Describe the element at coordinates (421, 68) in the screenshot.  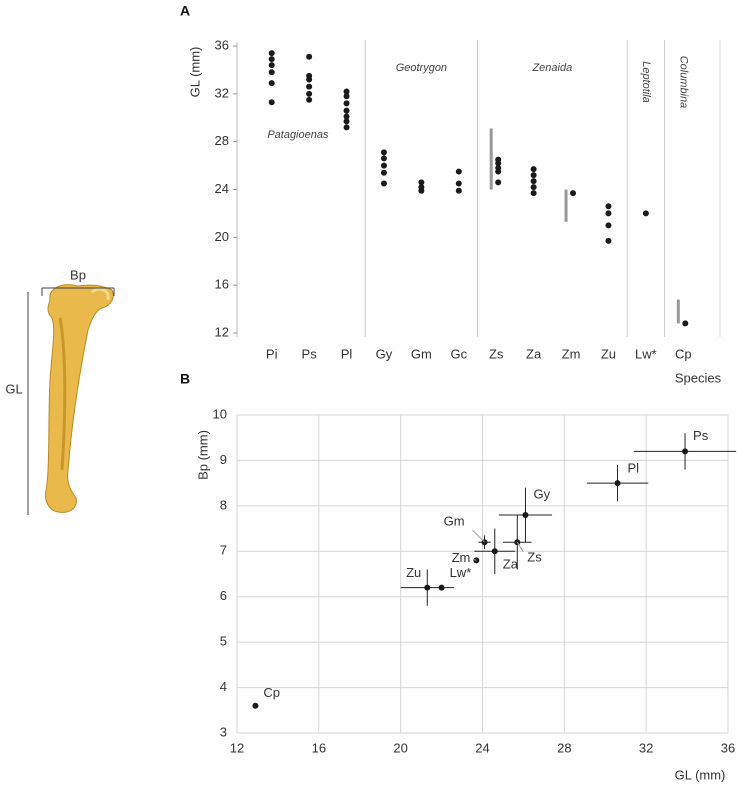
I see `group-label: Geotrygon` at that location.